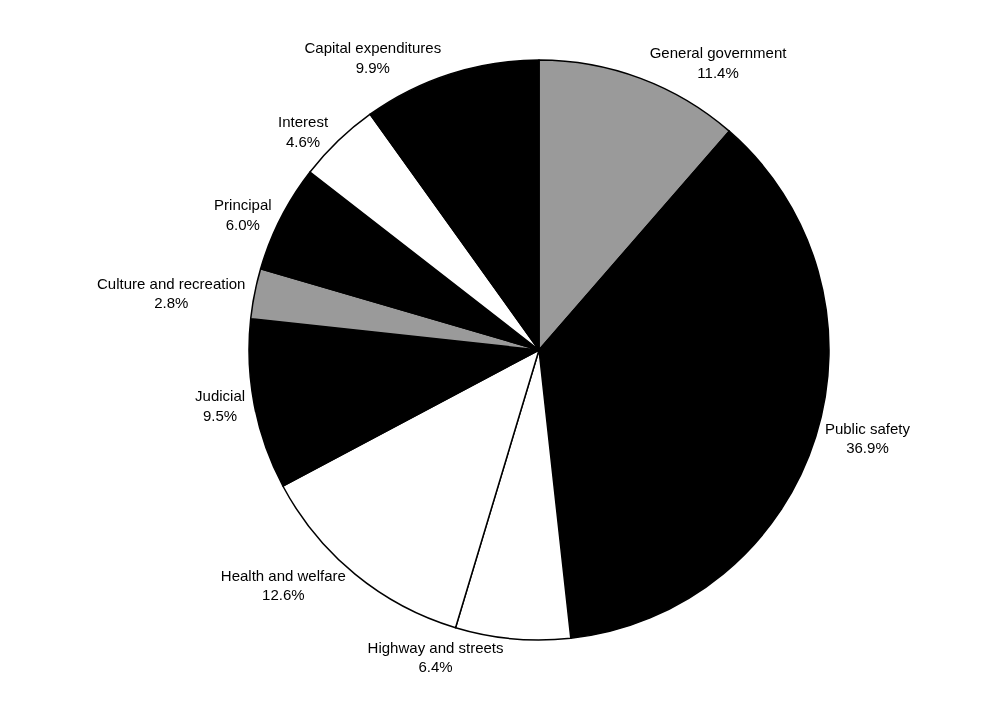 This screenshot has width=1007, height=710. I want to click on slice-label: Interest, so click(303, 122).